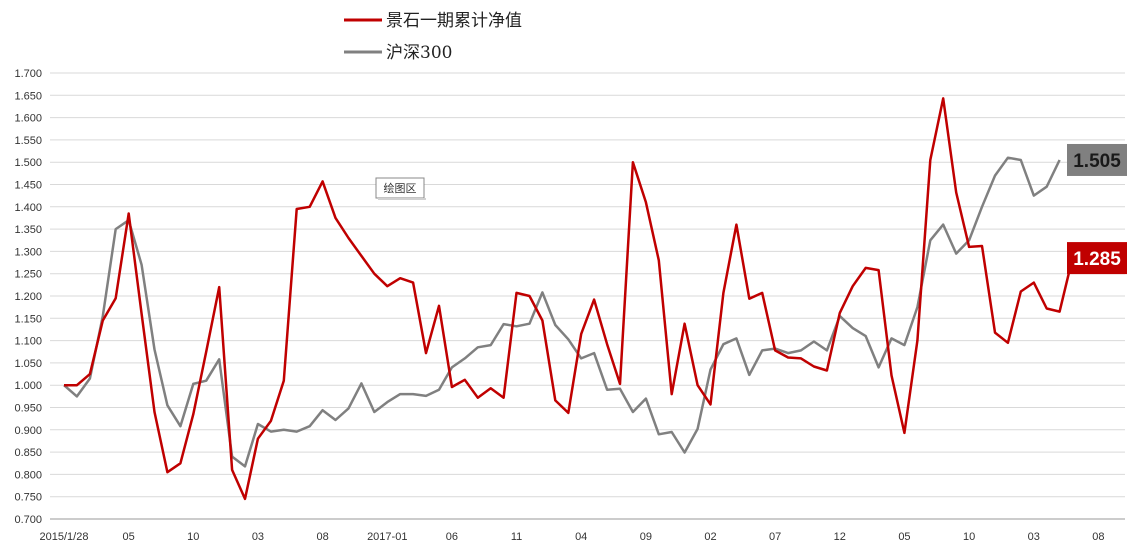 The height and width of the screenshot is (552, 1137). What do you see at coordinates (28, 186) in the screenshot?
I see `y-tick-label: 1.450` at bounding box center [28, 186].